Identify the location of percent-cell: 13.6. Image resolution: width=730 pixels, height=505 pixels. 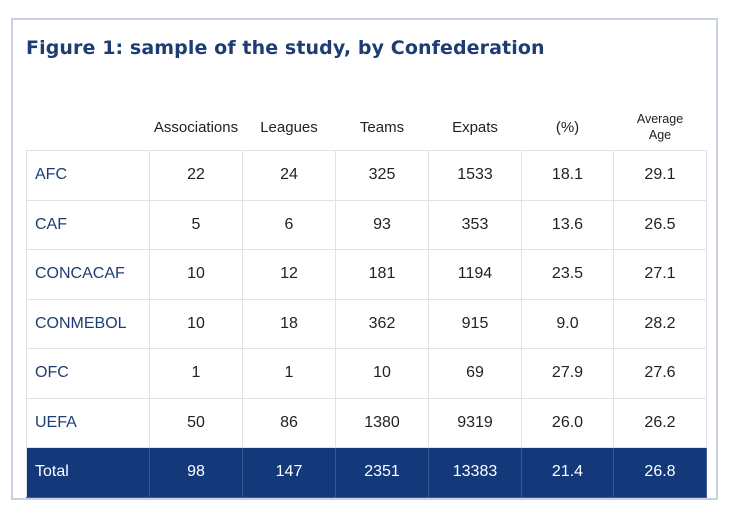
(567, 224).